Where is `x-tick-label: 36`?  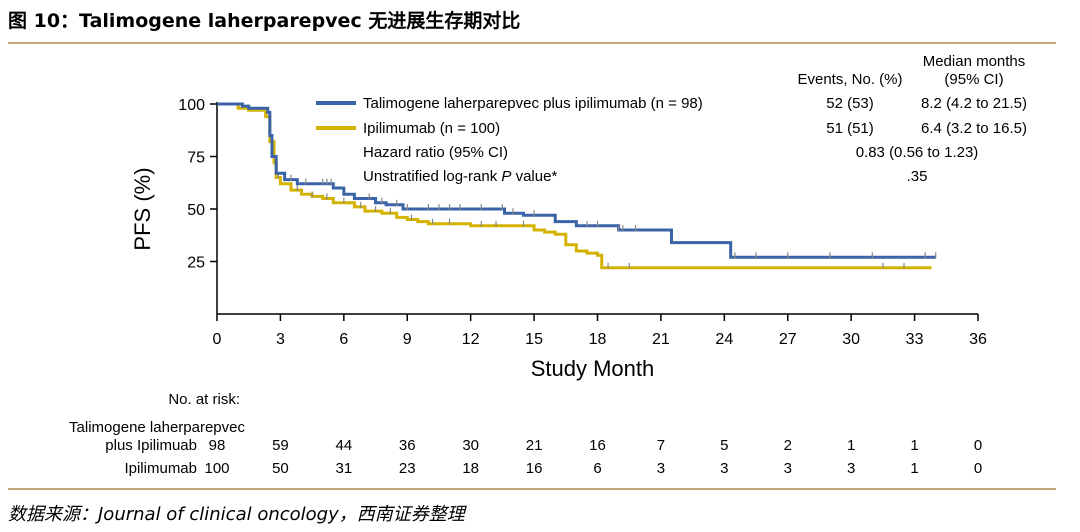 x-tick-label: 36 is located at coordinates (978, 339).